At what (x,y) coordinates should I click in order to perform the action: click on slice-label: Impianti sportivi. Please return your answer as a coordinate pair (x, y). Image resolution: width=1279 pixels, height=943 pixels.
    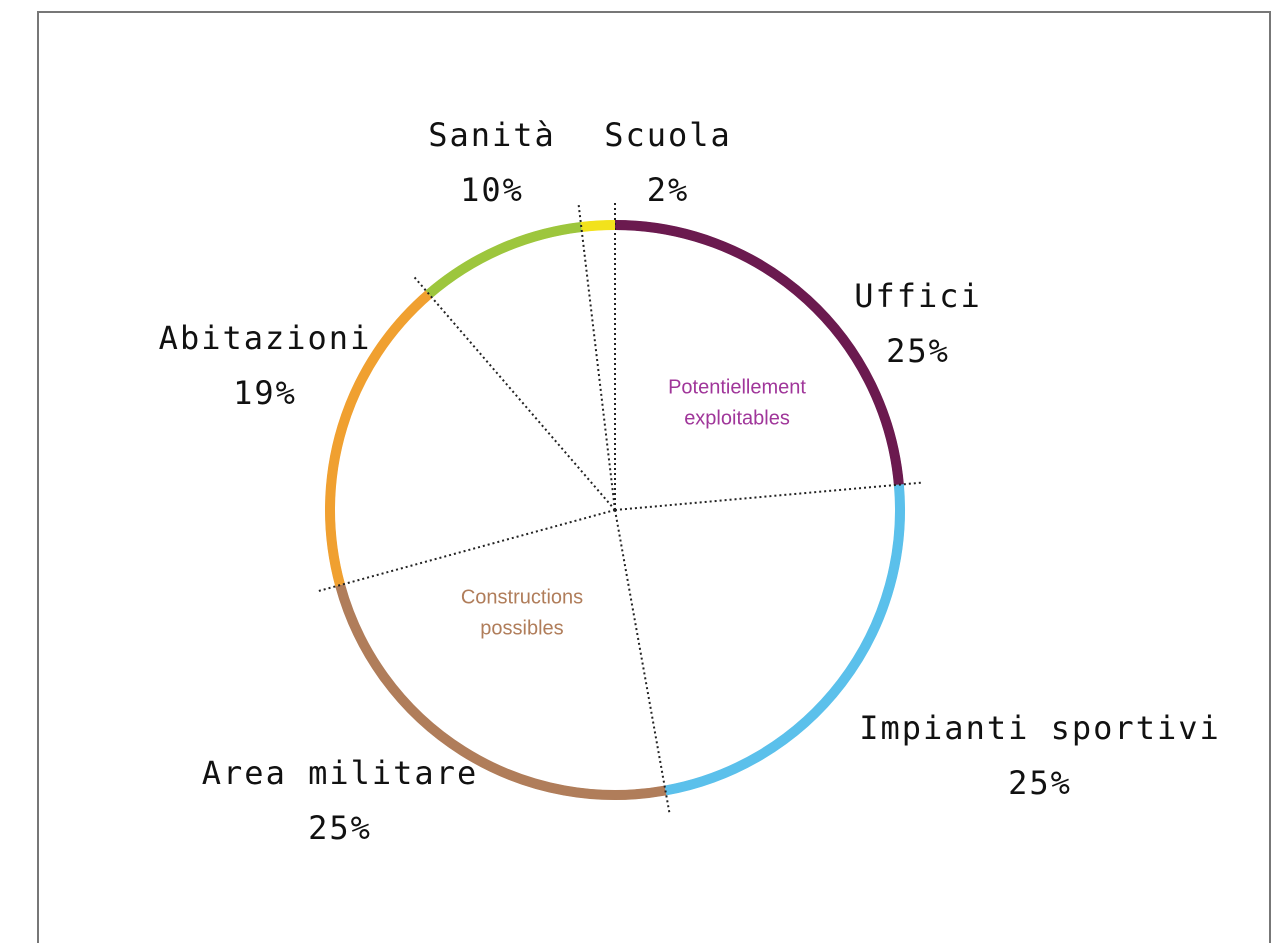
    Looking at the image, I should click on (1040, 728).